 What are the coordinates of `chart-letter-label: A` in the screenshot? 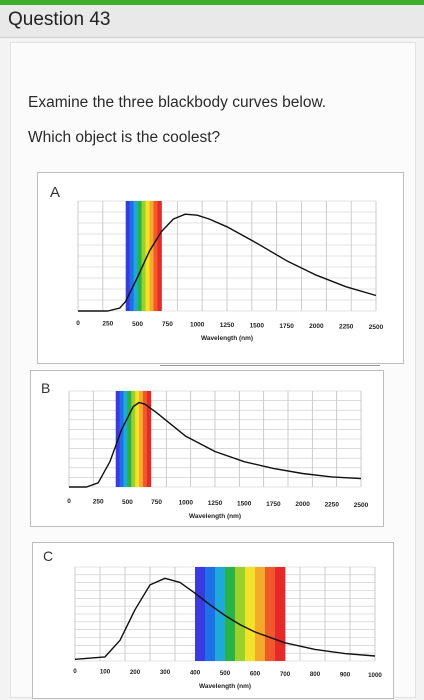 It's located at (55, 192).